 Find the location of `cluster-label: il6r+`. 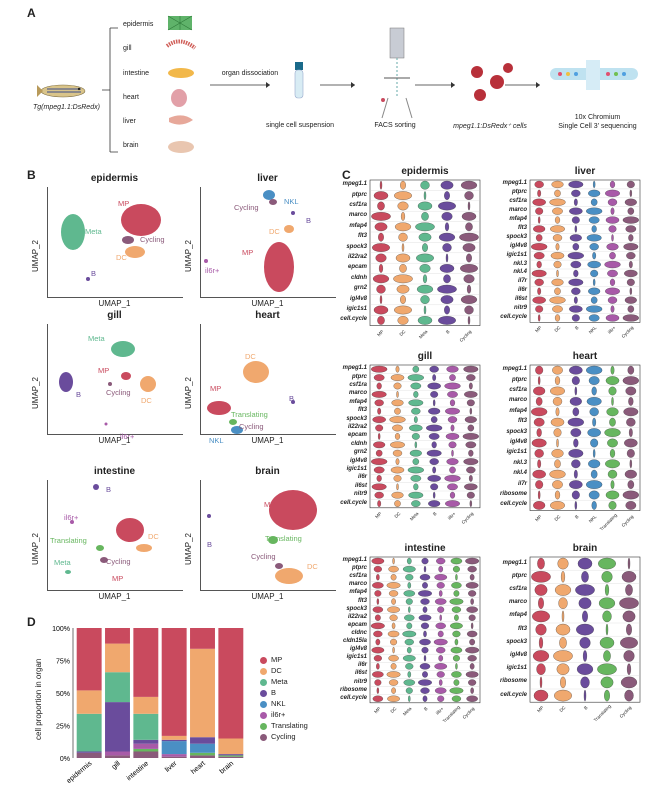

cluster-label: il6r+ is located at coordinates (212, 270).